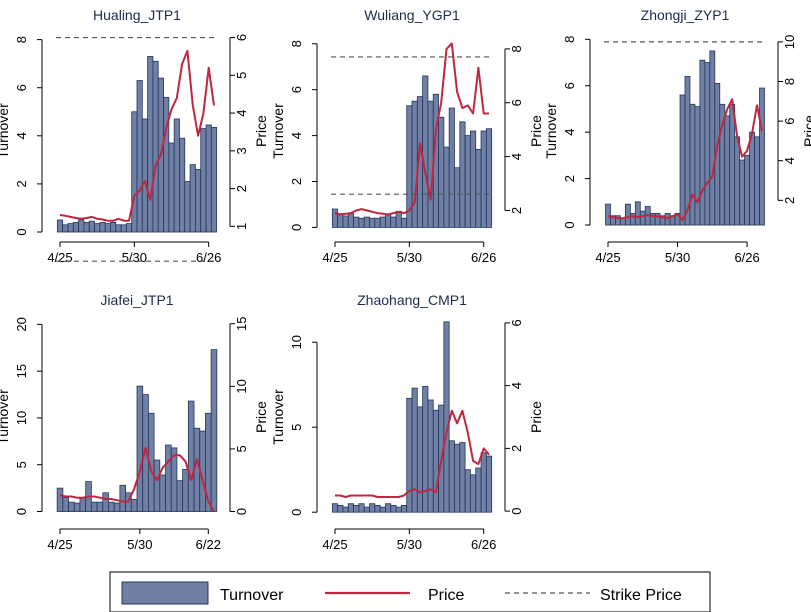 Image resolution: width=811 pixels, height=612 pixels. I want to click on legend-label-price: Price, so click(446, 595).